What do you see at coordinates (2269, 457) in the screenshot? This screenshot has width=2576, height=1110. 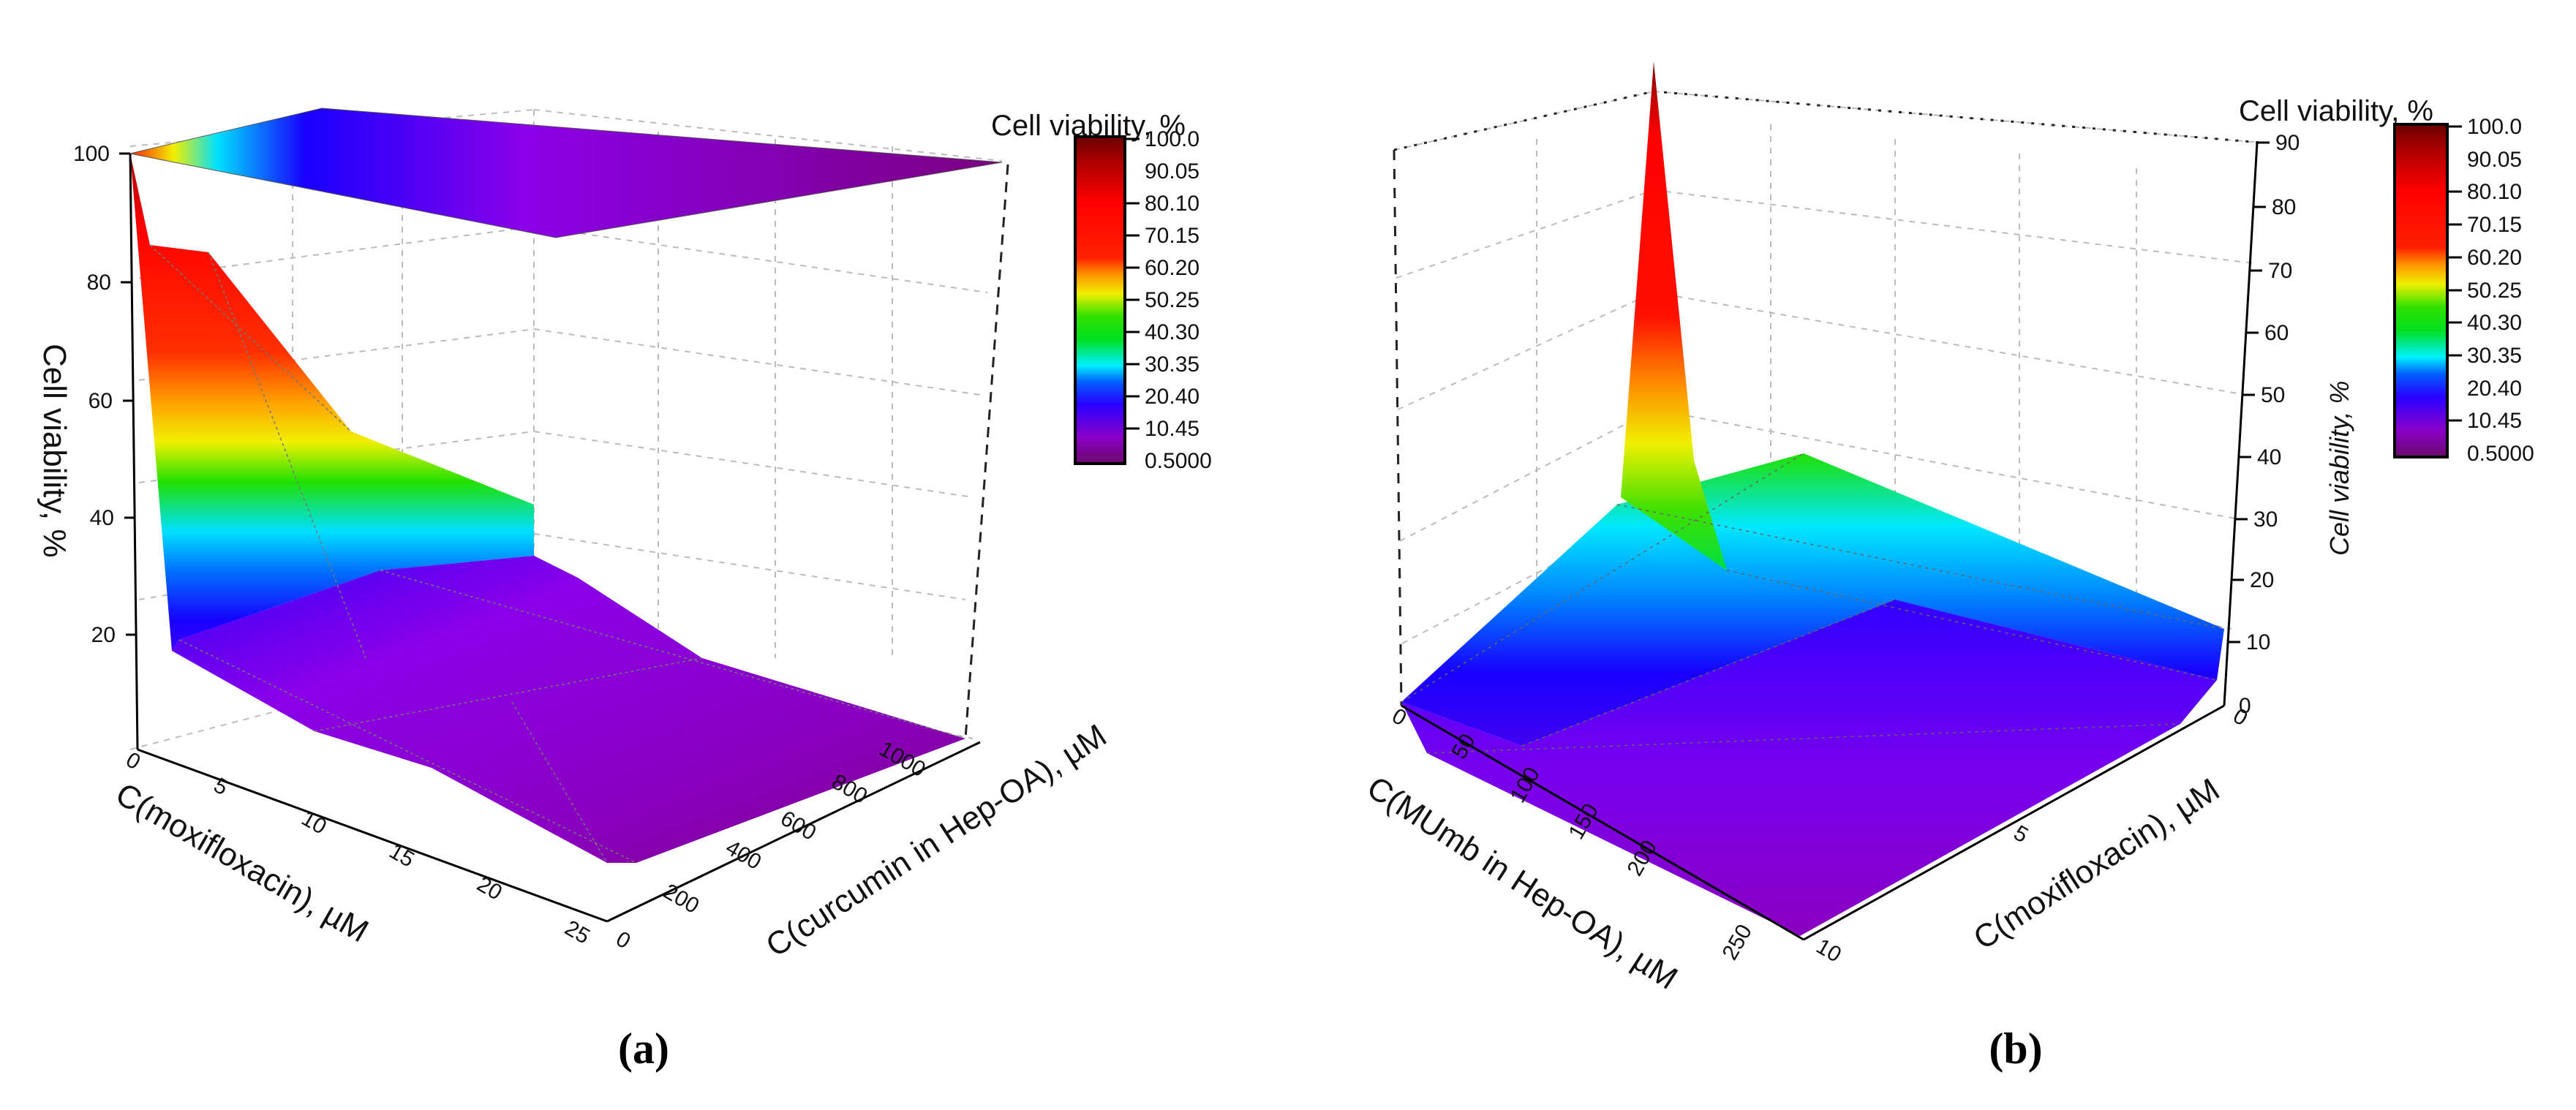 I see `svg-text: 40` at bounding box center [2269, 457].